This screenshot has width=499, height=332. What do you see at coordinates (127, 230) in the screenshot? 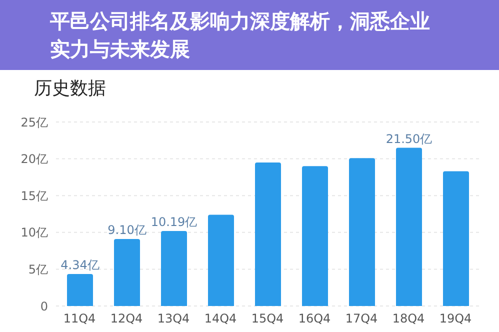
I see `data-label: 9.10亿` at bounding box center [127, 230].